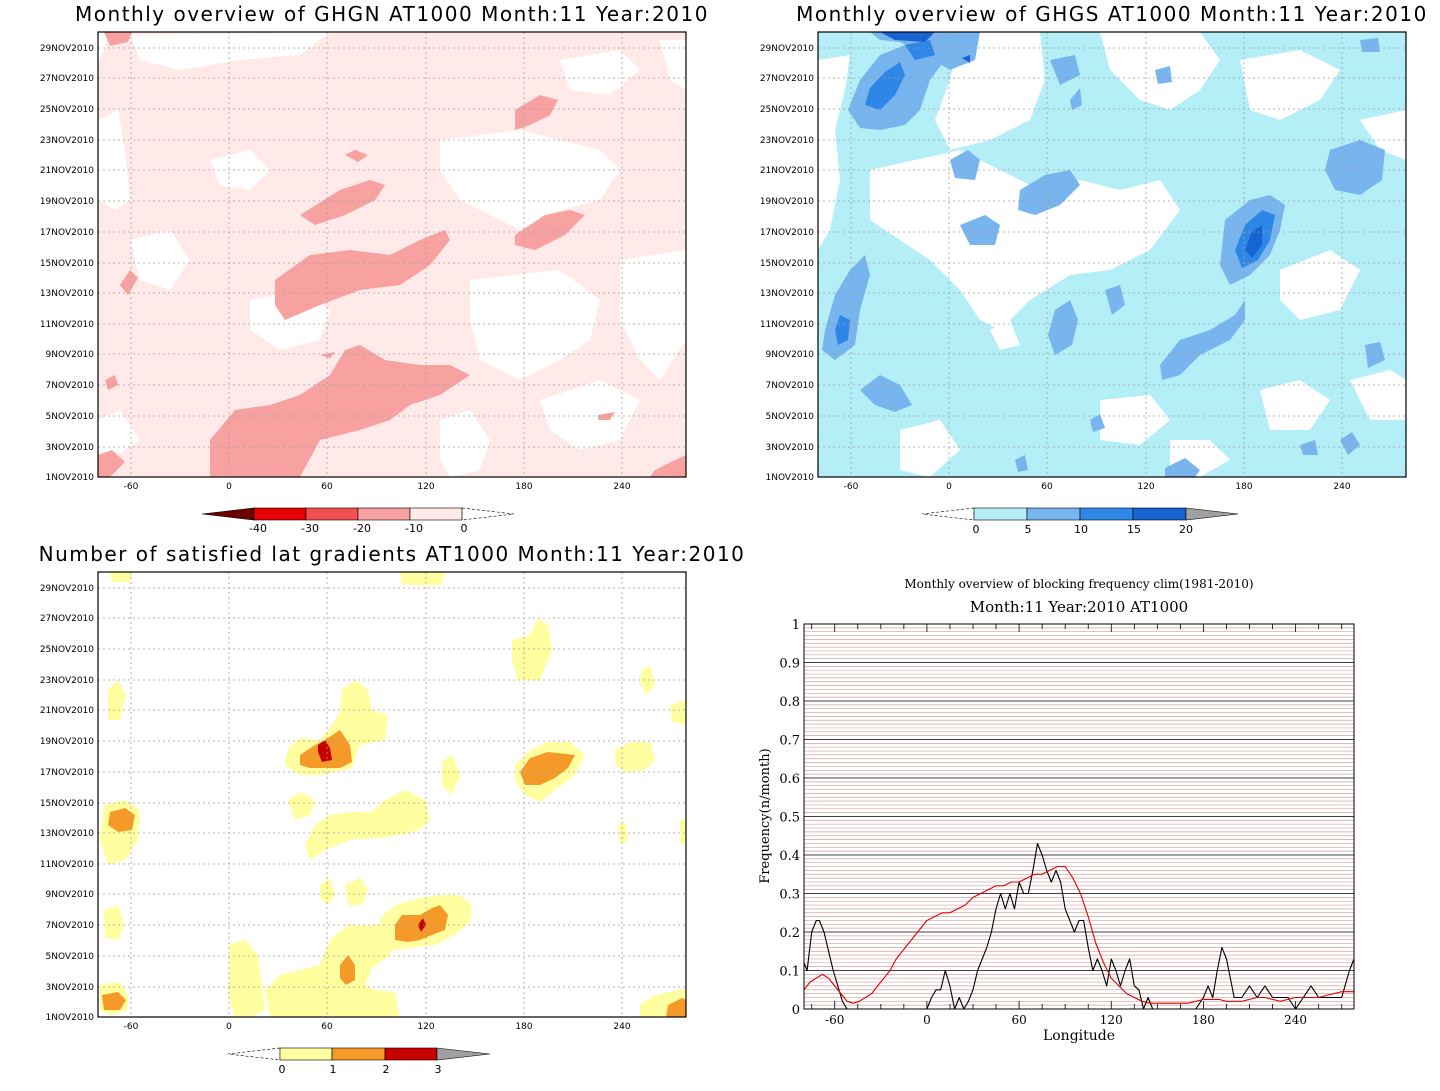 The height and width of the screenshot is (1091, 1440). Describe the element at coordinates (796, 1010) in the screenshot. I see `freq-ytick-label: 0` at that location.